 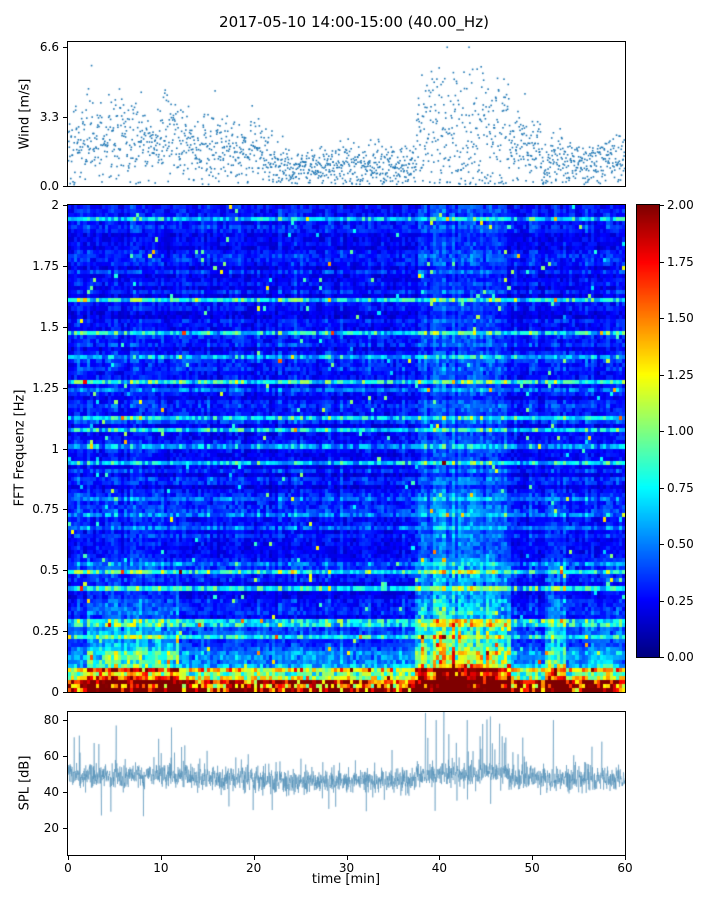 I want to click on x-tick-label: 10, so click(x=161, y=868).